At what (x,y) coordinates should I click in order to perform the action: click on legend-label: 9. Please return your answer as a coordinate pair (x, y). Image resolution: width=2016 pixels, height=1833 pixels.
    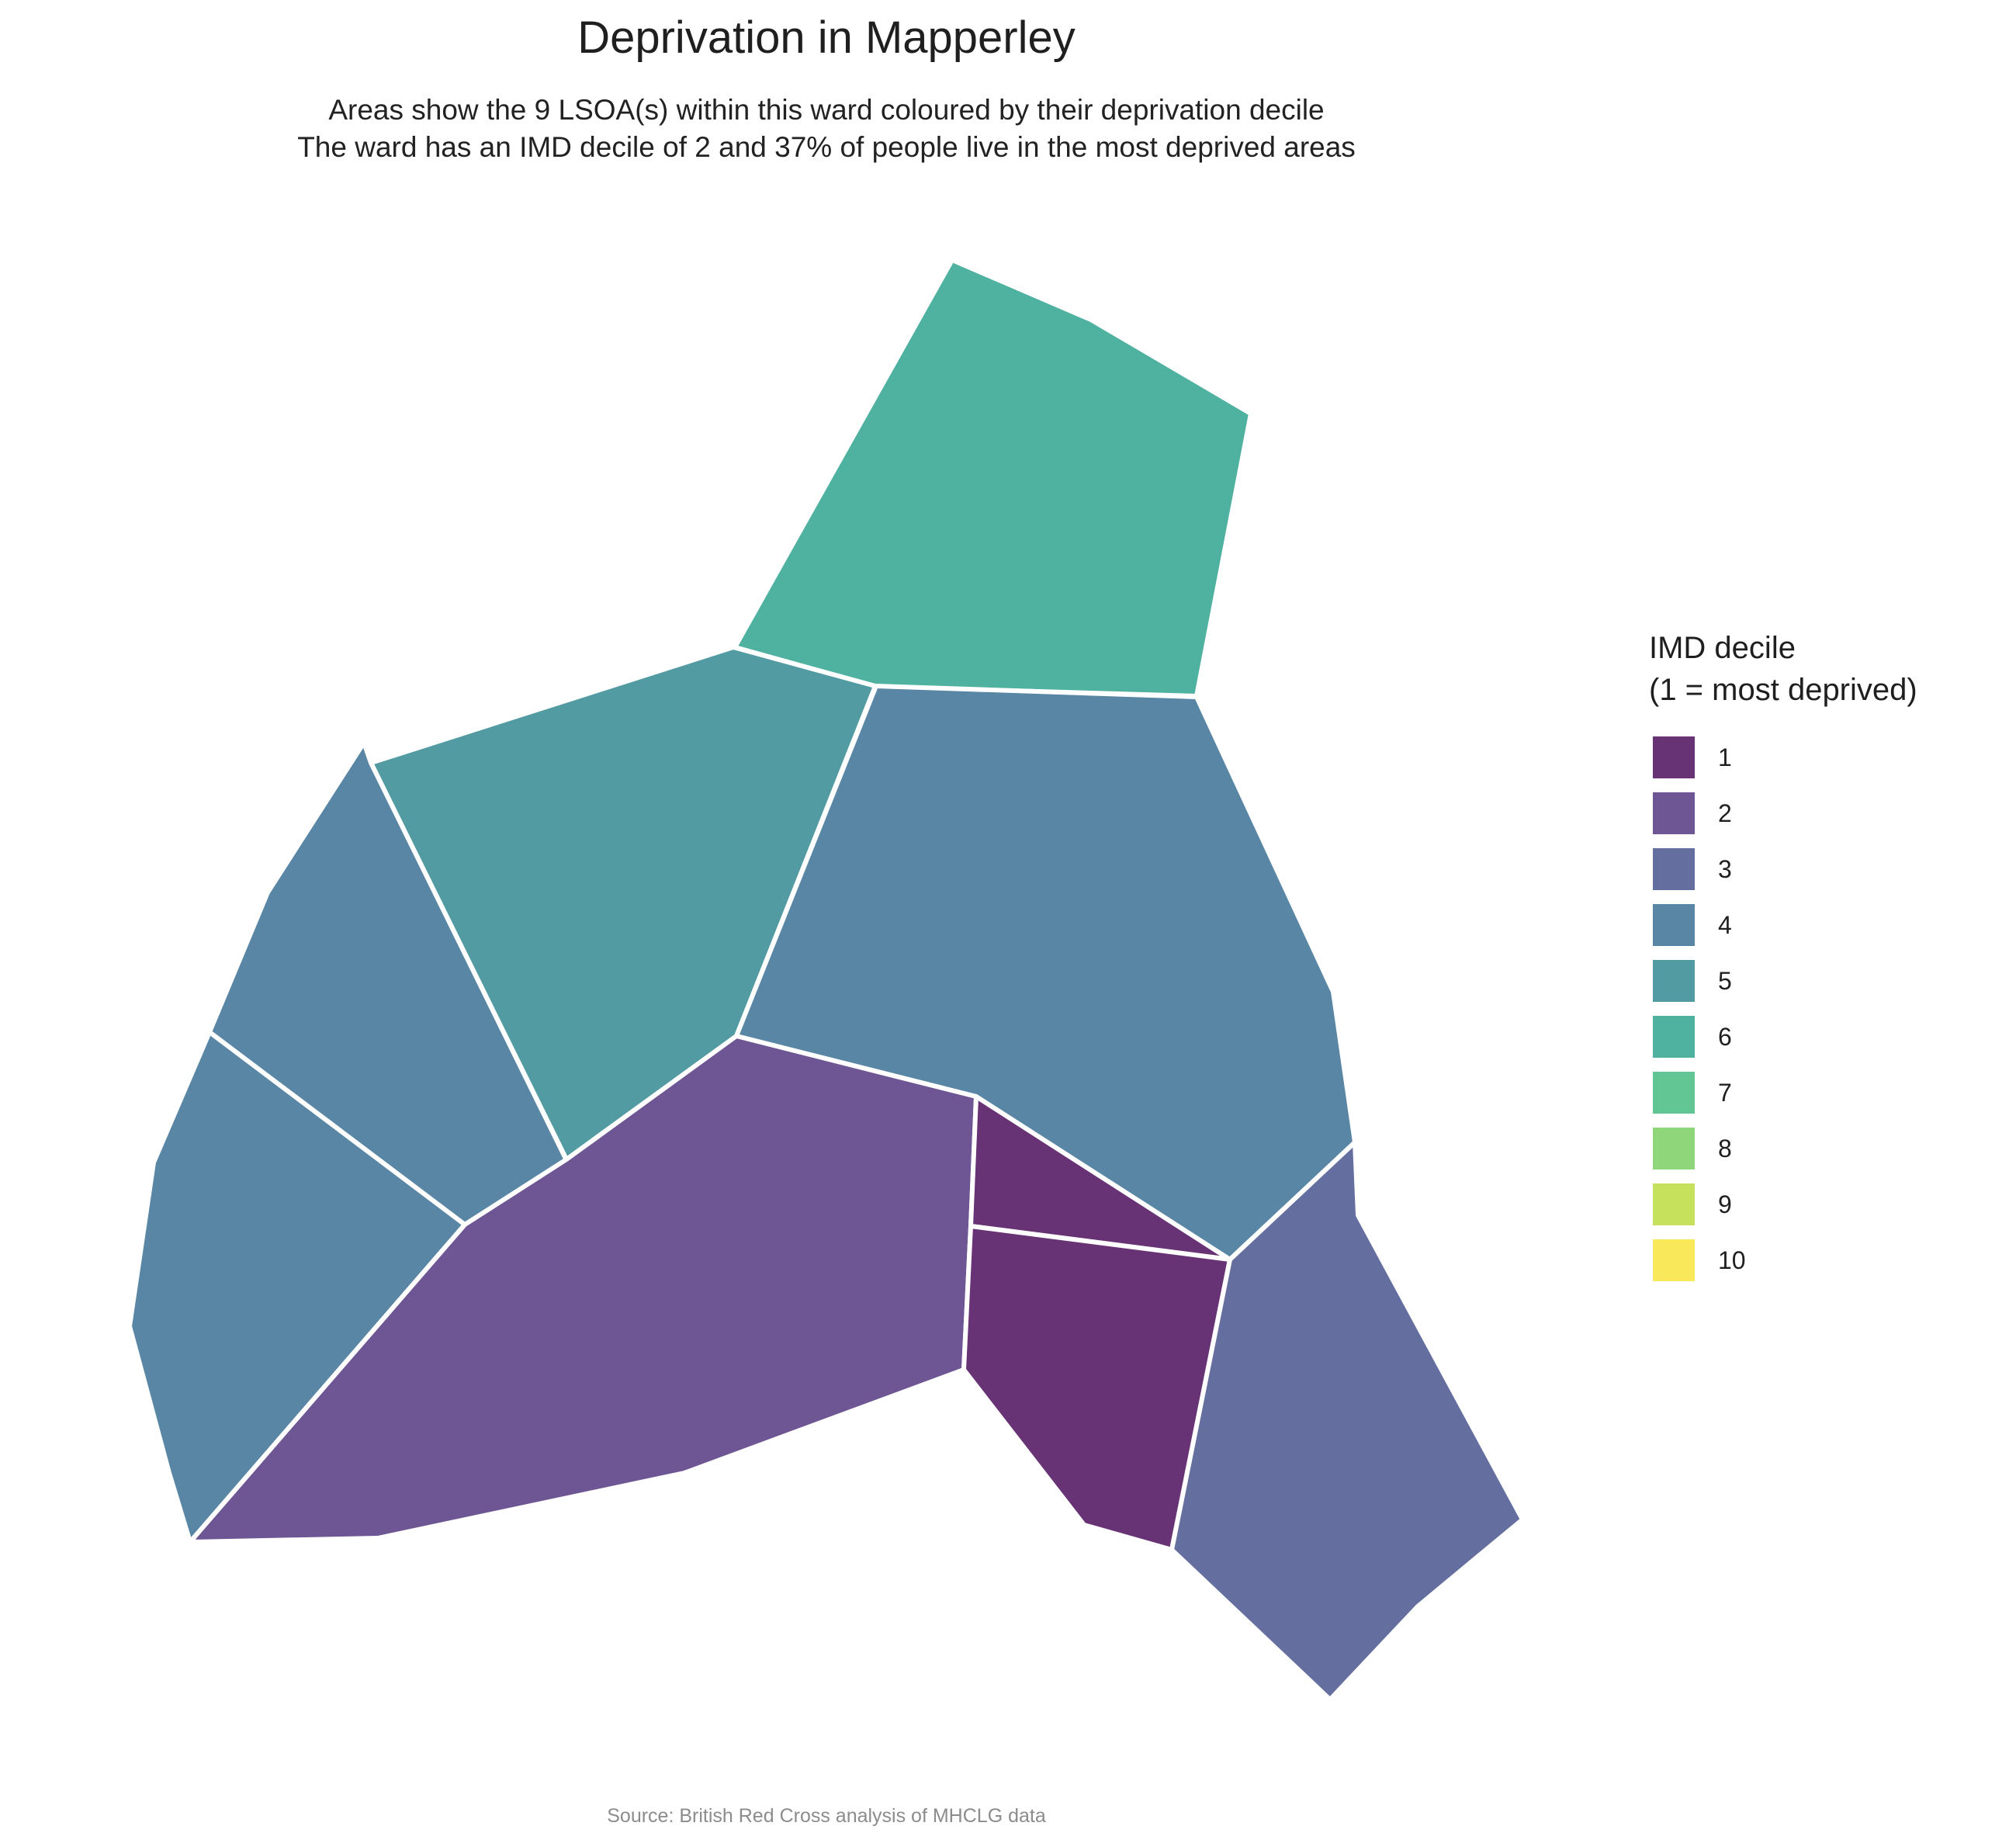
    Looking at the image, I should click on (1725, 1204).